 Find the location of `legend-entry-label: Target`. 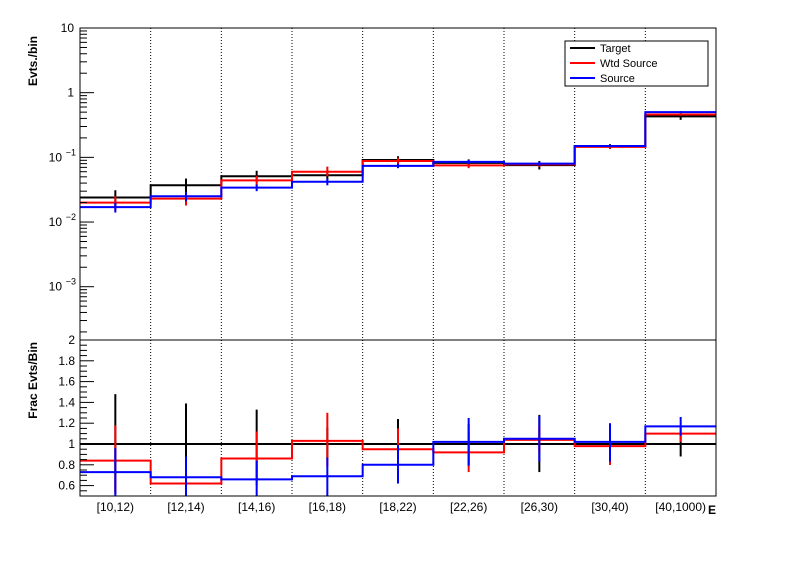

legend-entry-label: Target is located at coordinates (615, 49).